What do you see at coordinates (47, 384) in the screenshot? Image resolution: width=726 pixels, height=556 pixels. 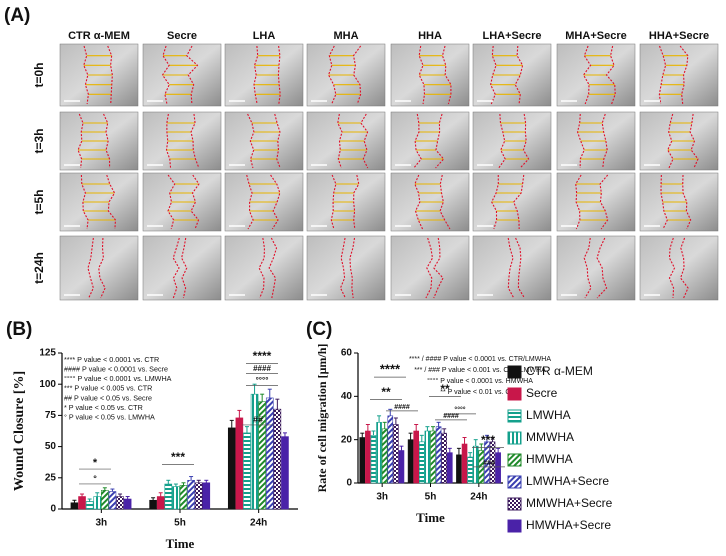 I see `y-tick-label: 100` at bounding box center [47, 384].